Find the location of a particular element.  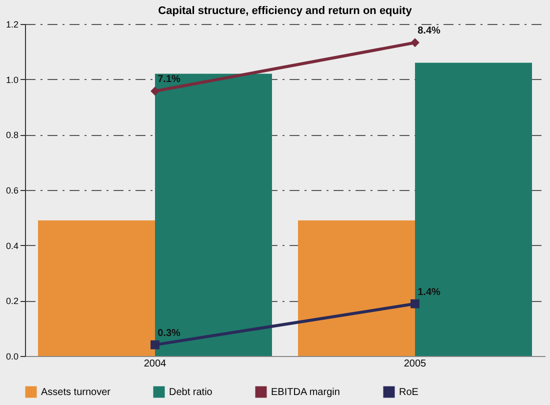

legend-label: Assets turnover is located at coordinates (76, 392).